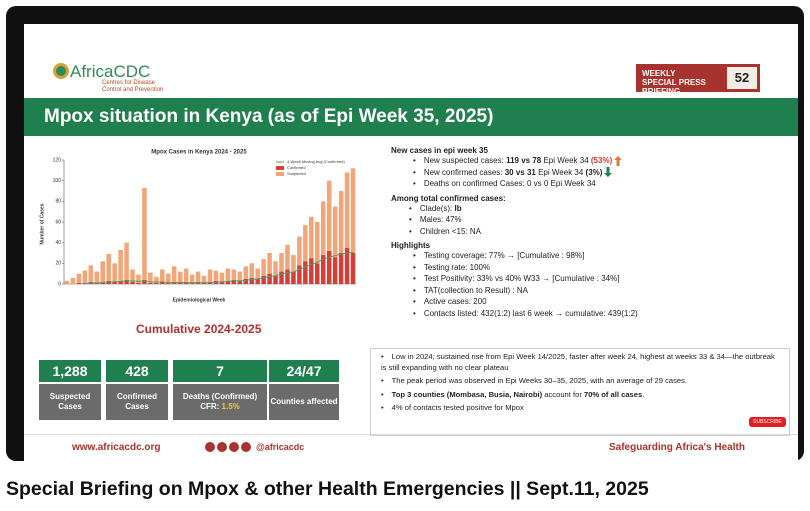  I want to click on text-run: Clade(s):, so click(437, 208).